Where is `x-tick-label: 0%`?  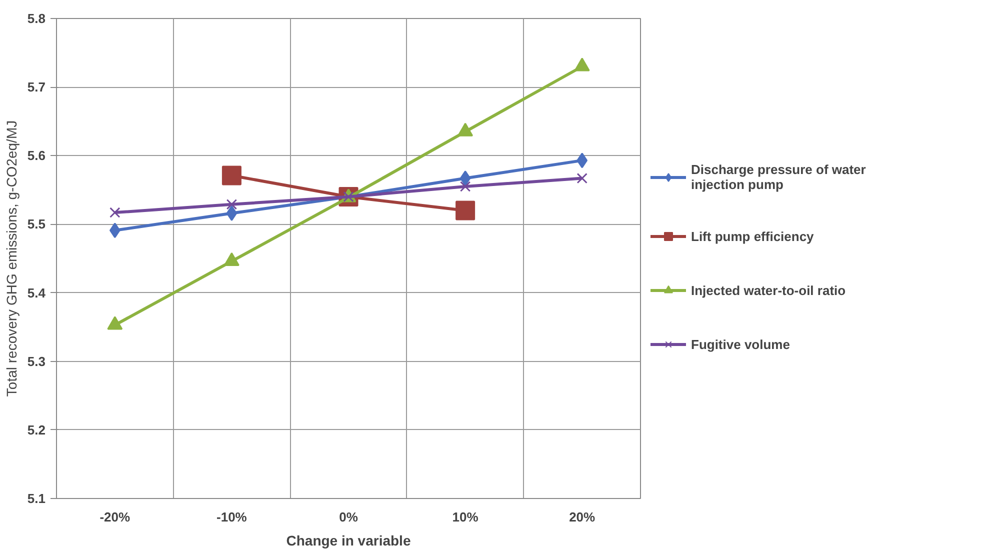
x-tick-label: 0% is located at coordinates (348, 517).